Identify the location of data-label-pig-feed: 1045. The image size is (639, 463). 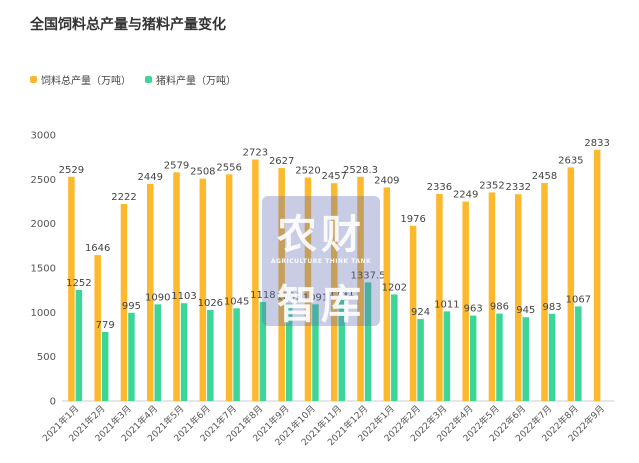
(236, 301).